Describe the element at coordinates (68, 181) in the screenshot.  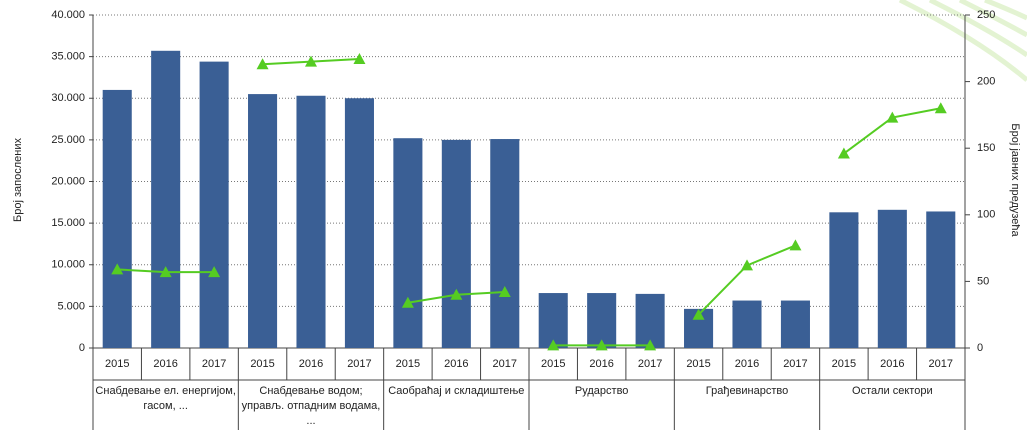
I see `y-tick-label: 20.000` at that location.